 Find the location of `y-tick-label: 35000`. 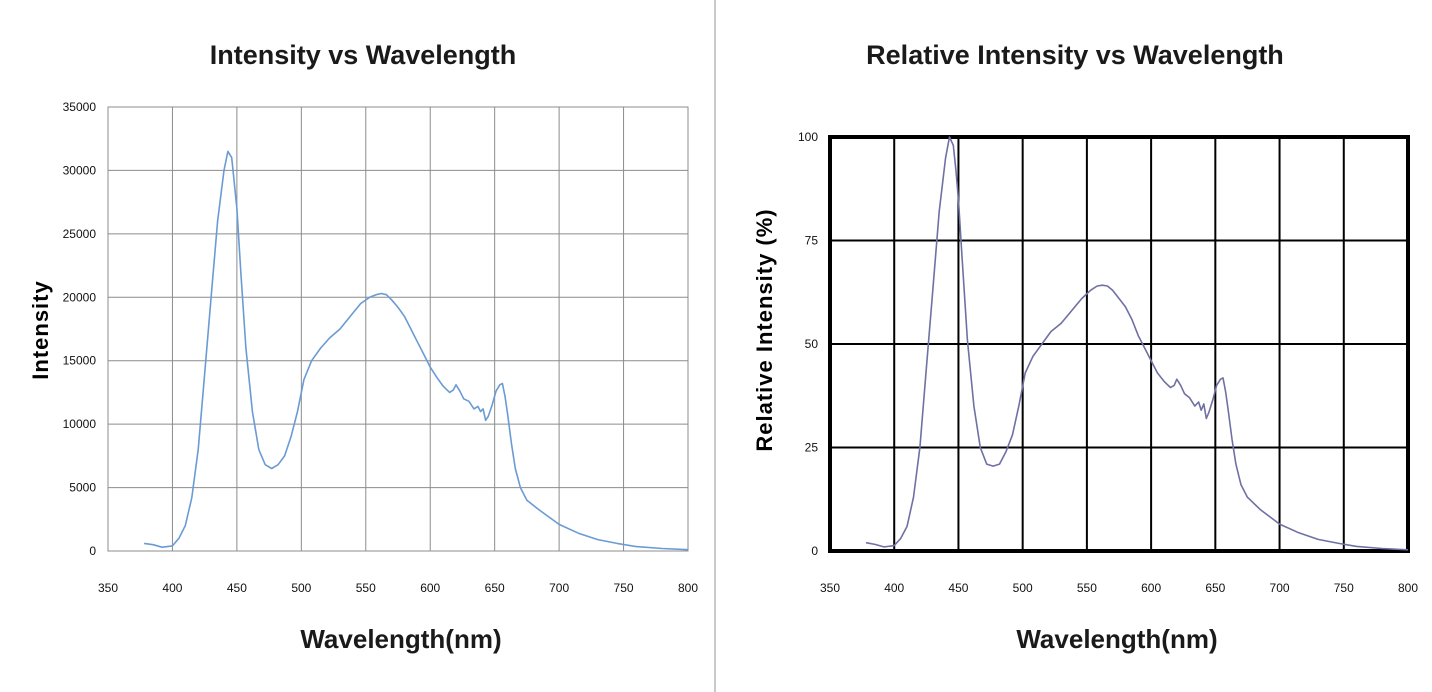

y-tick-label: 35000 is located at coordinates (80, 107).